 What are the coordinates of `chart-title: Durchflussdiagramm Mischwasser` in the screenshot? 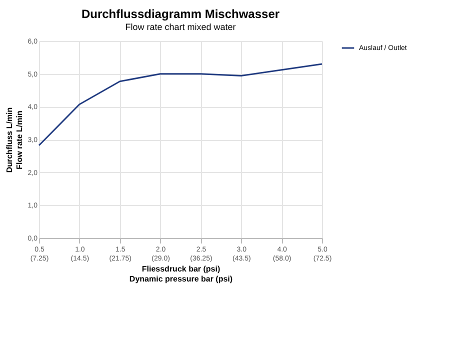 It's located at (180, 14).